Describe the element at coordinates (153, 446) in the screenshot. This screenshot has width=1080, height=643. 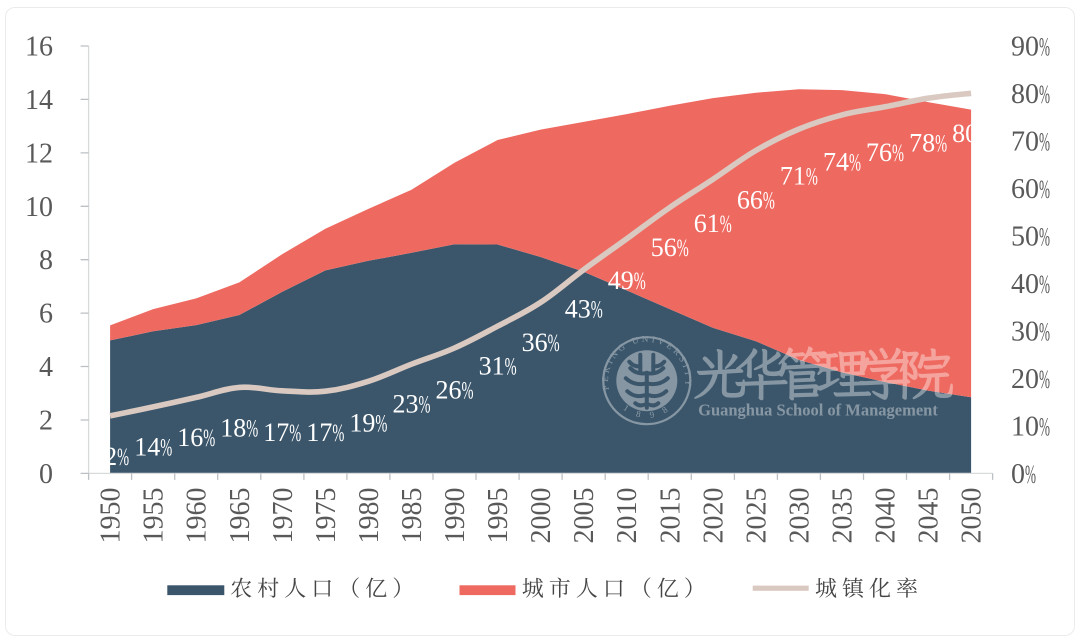
I see `svg-text: 14%` at that location.